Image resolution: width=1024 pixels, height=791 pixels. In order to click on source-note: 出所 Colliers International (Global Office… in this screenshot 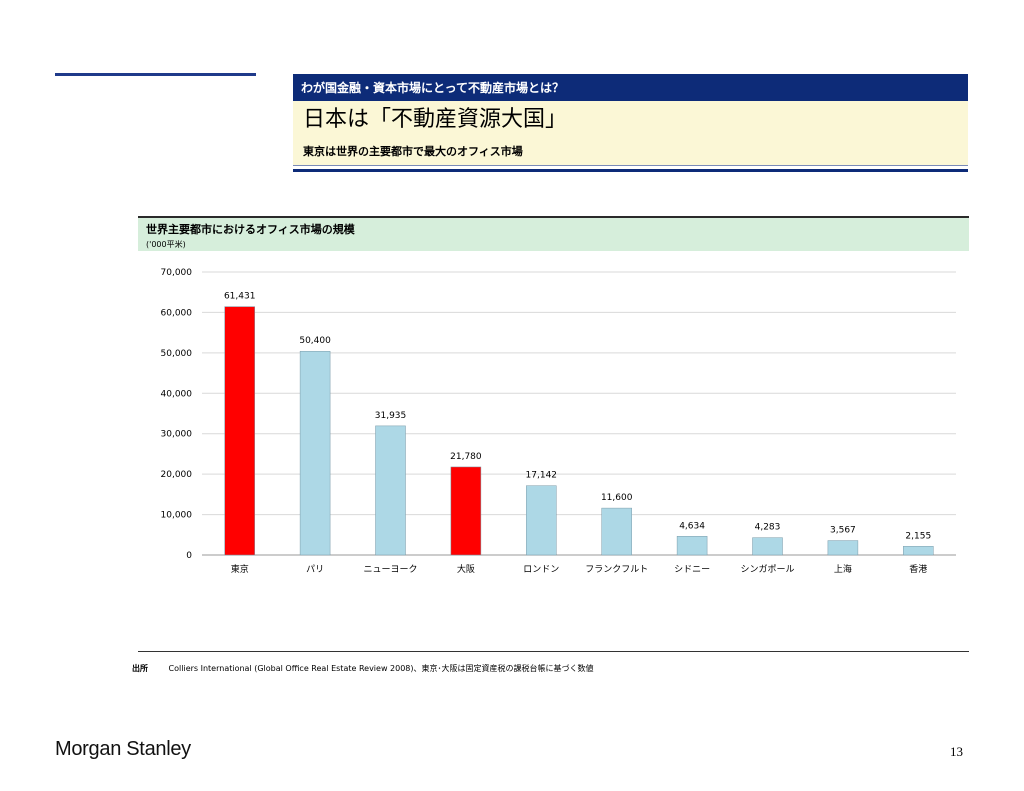, I will do `click(363, 668)`.